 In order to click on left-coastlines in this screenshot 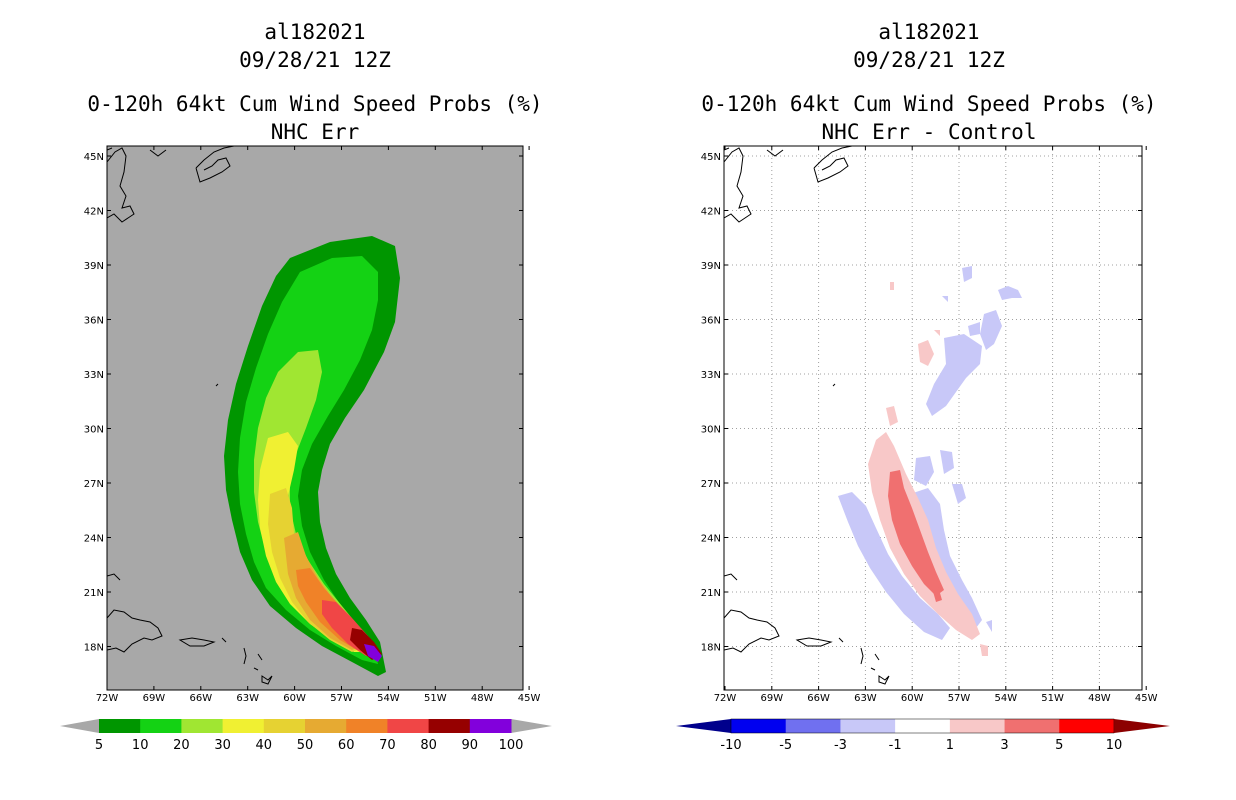, I will do `click(190, 415)`.